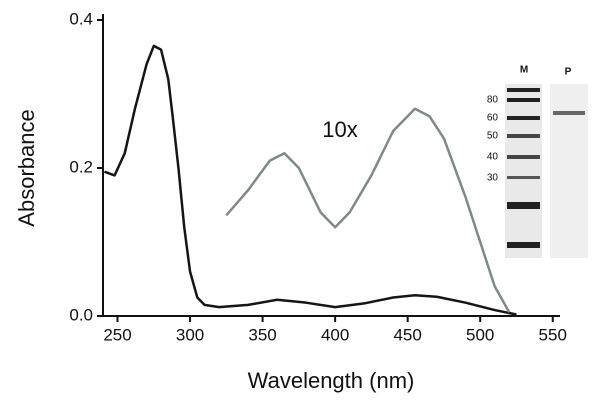 The height and width of the screenshot is (403, 601). Describe the element at coordinates (81, 314) in the screenshot. I see `y-tick-label: 0.0` at that location.